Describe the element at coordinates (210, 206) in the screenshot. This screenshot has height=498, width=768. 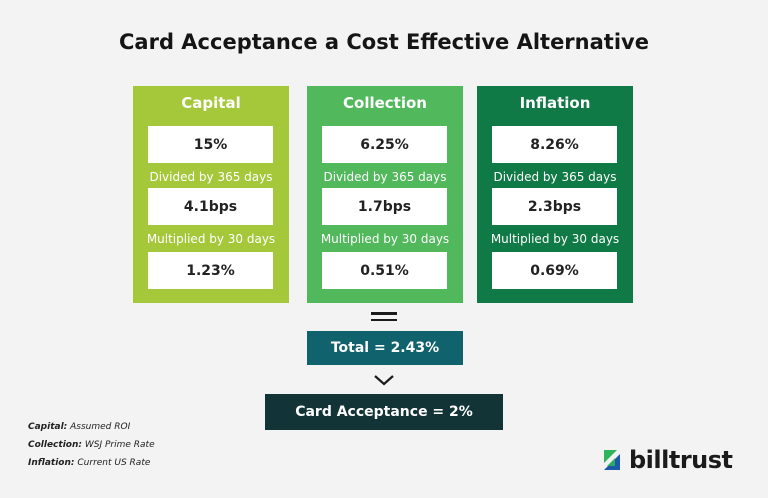
I see `capital-bps-box: 4.1bps` at that location.